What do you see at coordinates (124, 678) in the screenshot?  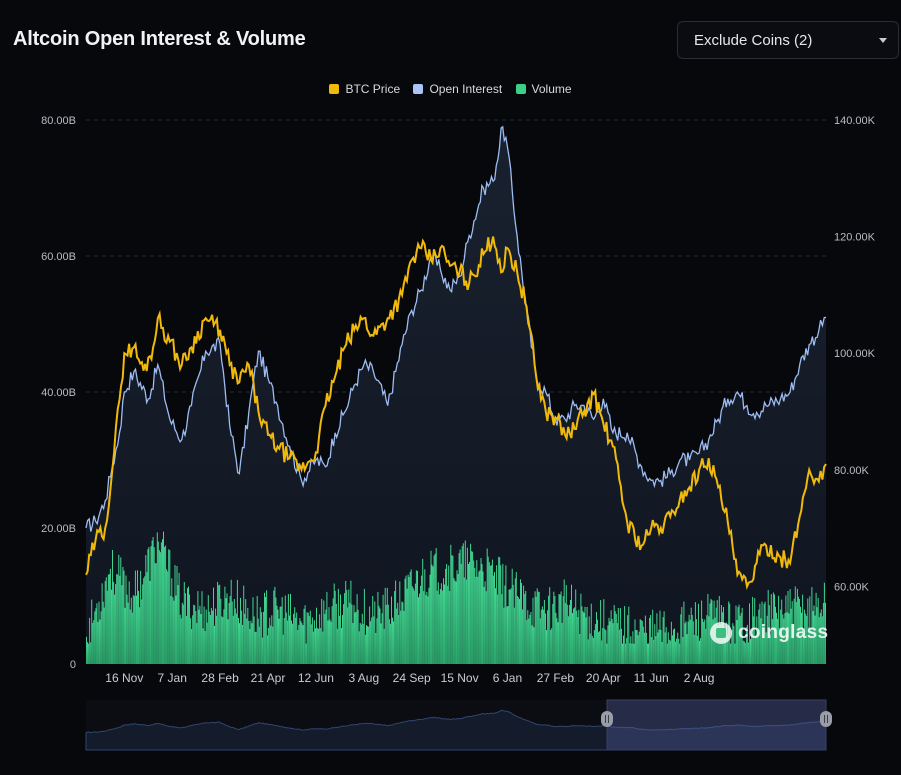 I see `x-tick-label: 16 Nov` at bounding box center [124, 678].